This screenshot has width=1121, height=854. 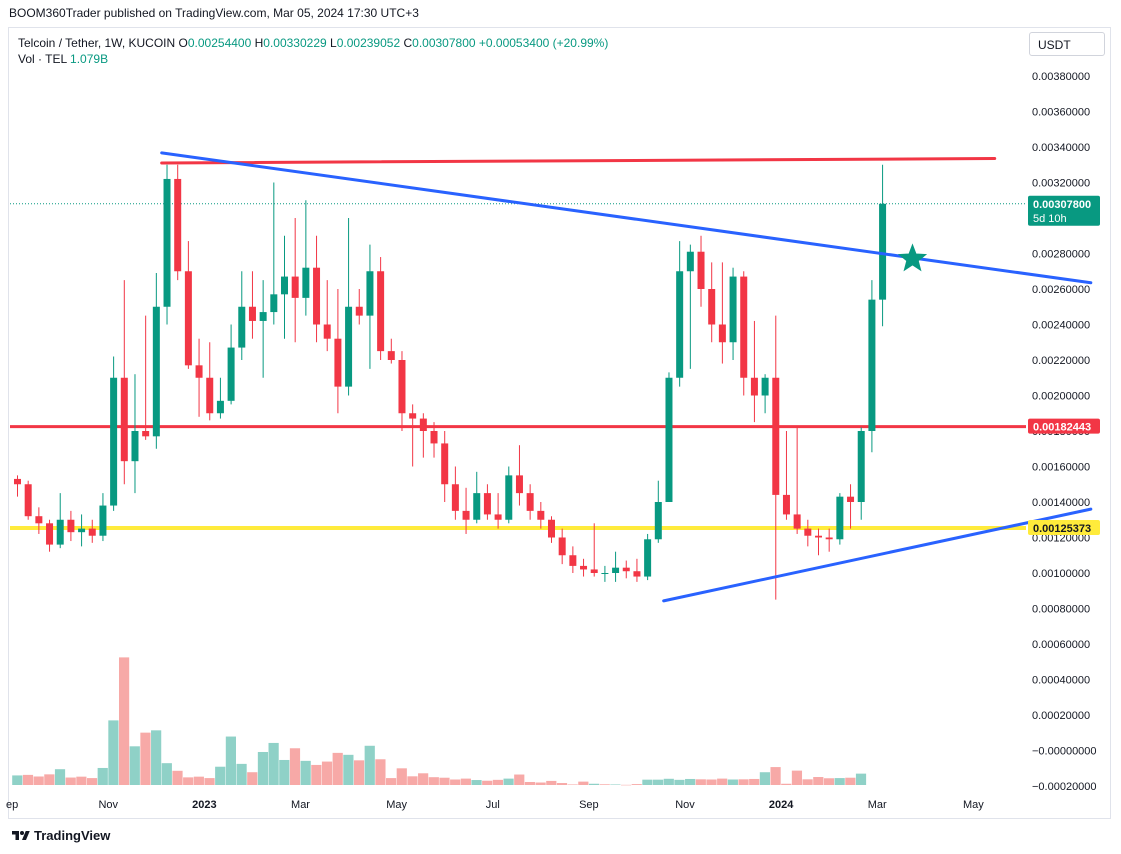 I want to click on x-tick-label: 2024, so click(x=781, y=805).